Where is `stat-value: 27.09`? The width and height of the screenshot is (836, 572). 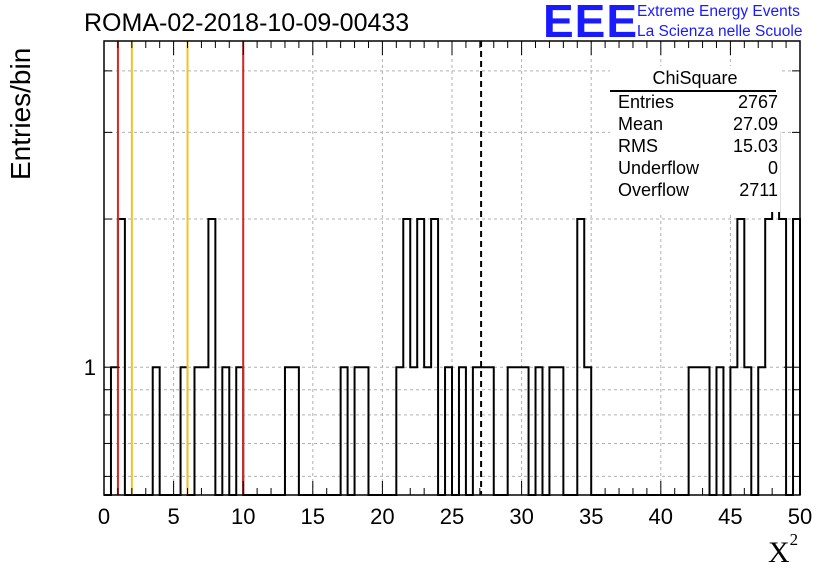 stat-value: 27.09 is located at coordinates (755, 124).